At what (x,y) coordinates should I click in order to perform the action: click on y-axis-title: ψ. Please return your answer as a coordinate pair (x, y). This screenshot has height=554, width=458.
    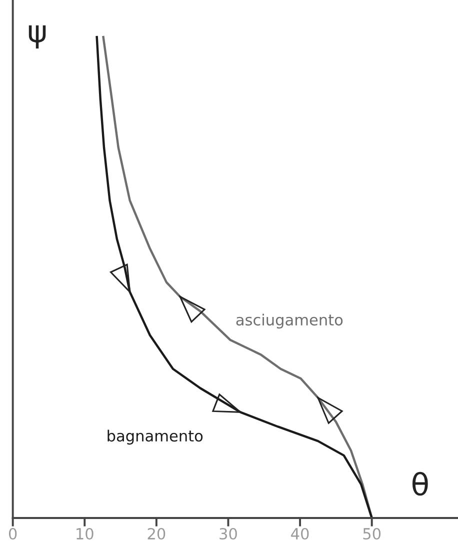
    Looking at the image, I should click on (37, 36).